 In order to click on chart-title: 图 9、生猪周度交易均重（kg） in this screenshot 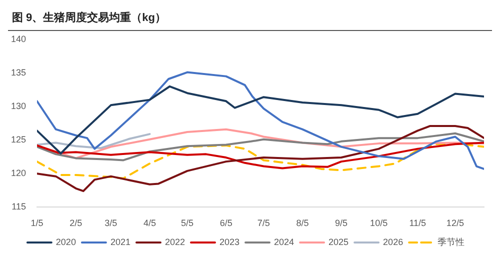, I will do `click(250, 19)`.